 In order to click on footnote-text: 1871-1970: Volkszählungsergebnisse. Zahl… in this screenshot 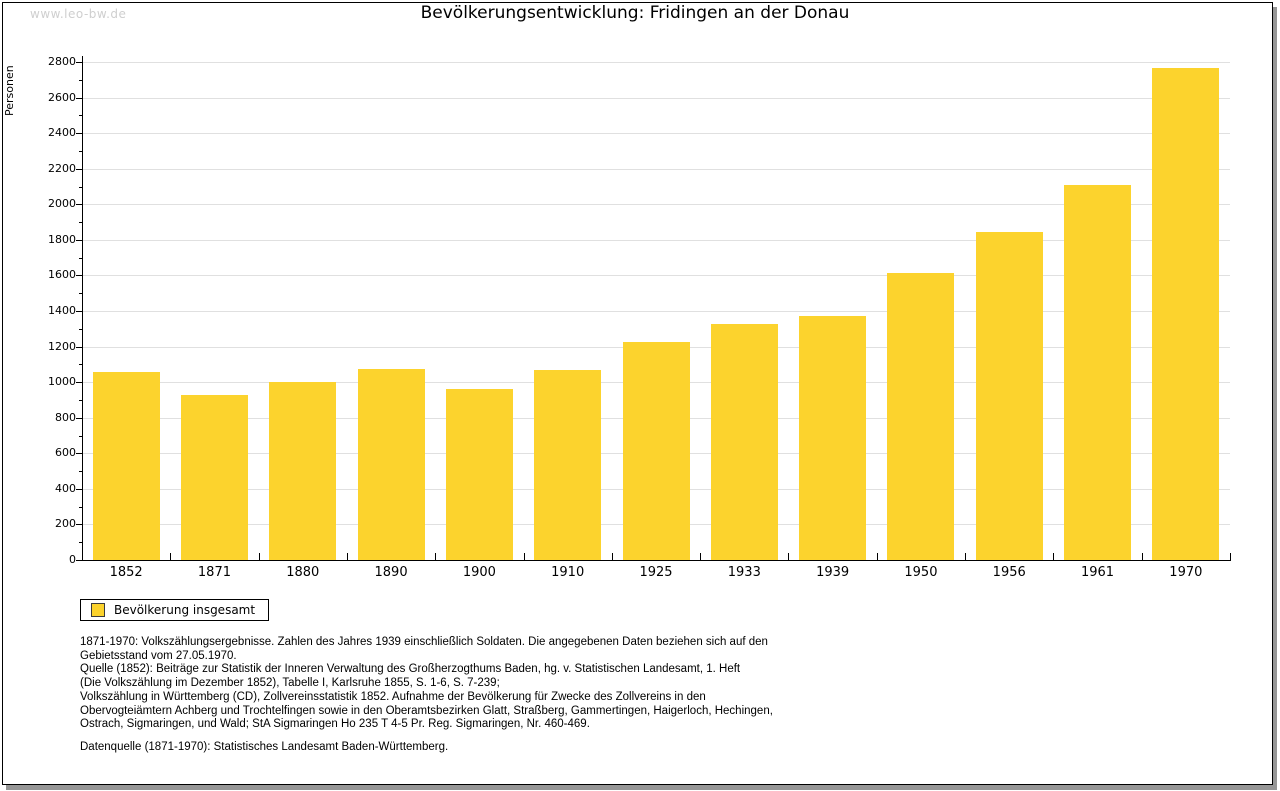, I will do `click(426, 683)`.